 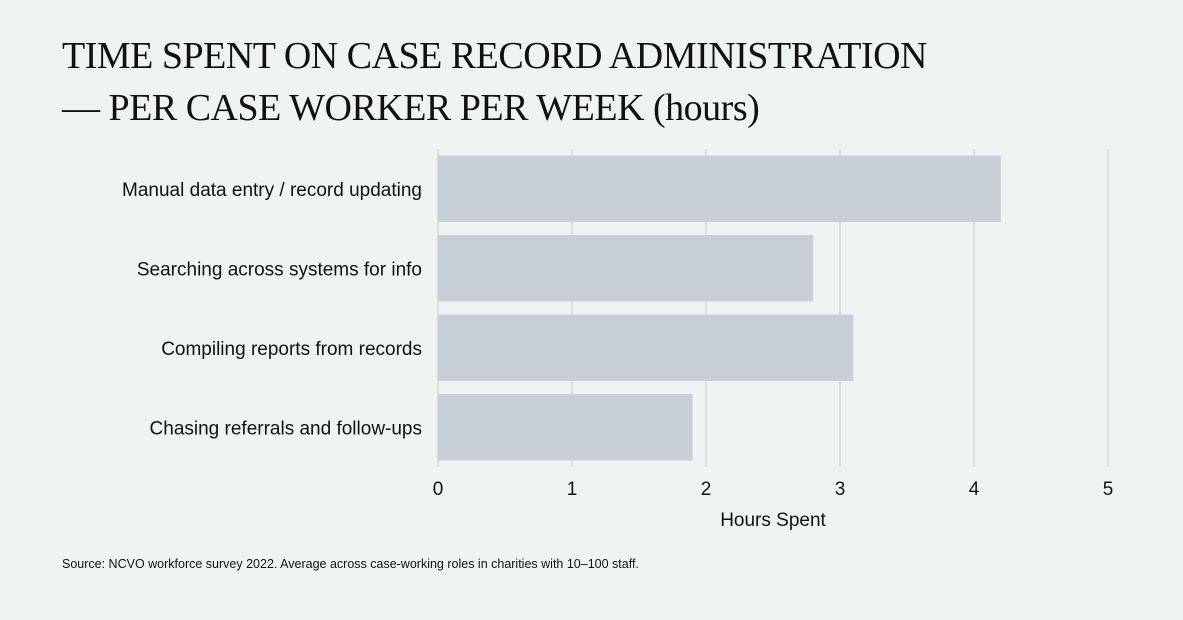 I want to click on x-axis-label: Hours Spent, so click(x=773, y=520).